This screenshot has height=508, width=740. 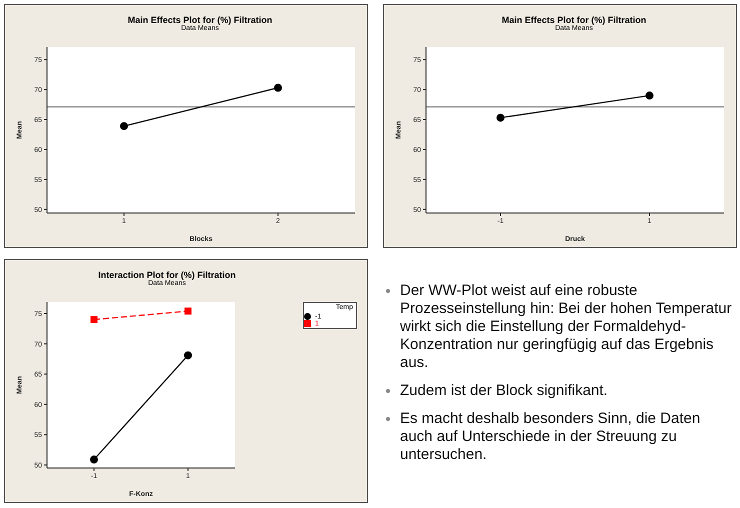 What do you see at coordinates (551, 437) in the screenshot?
I see `text: Es macht deshalb besonders Sinn, die Daten auch auf Unterschiede in der Streuung zu untersuchen.` at bounding box center [551, 437].